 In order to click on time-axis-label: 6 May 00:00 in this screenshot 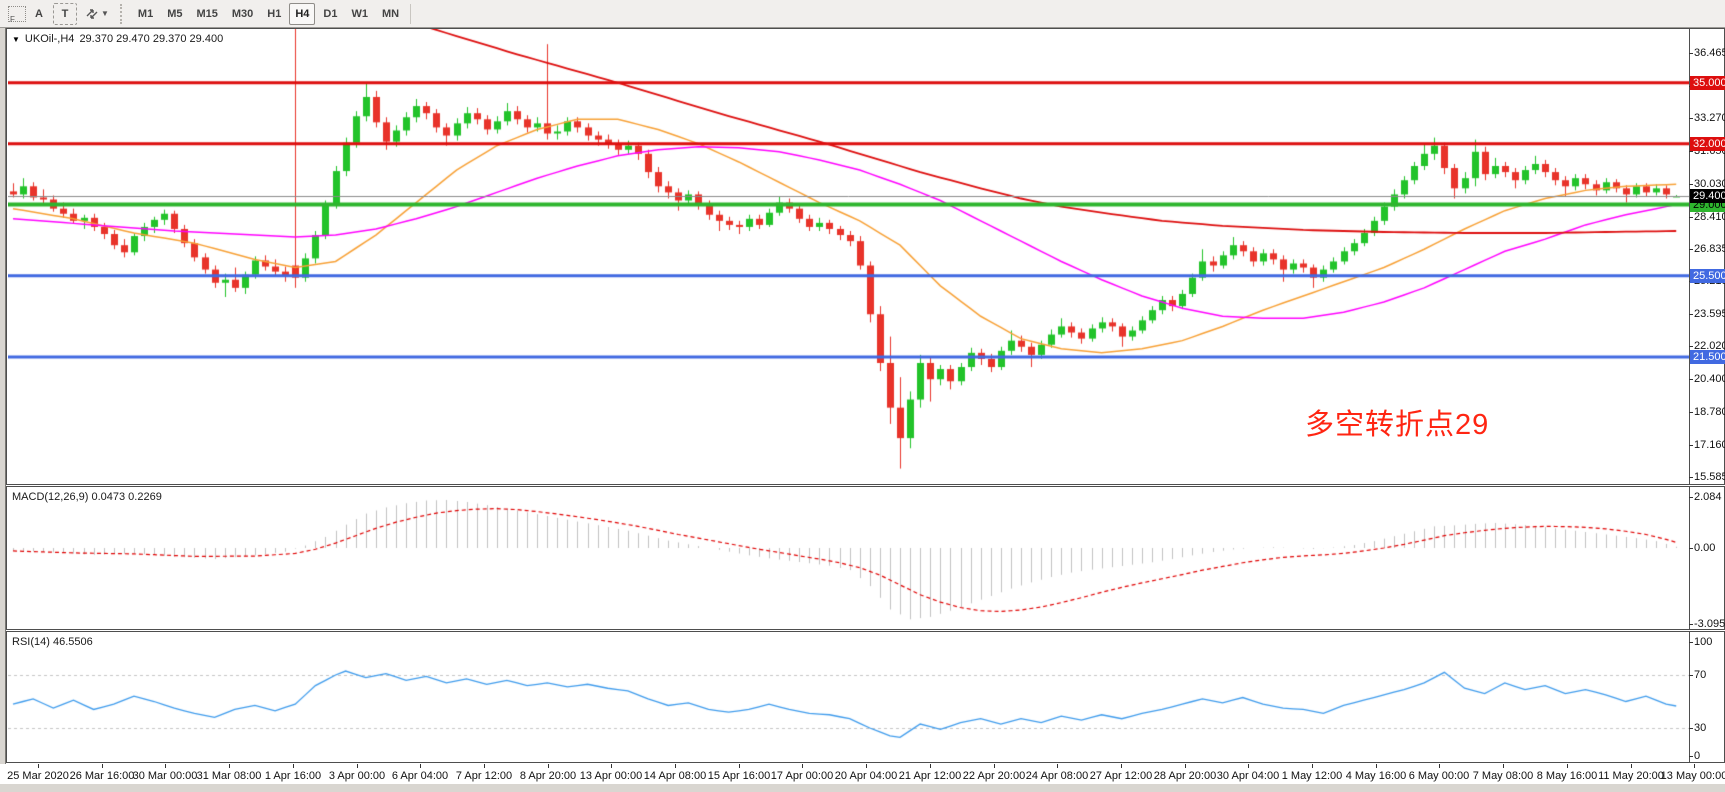, I will do `click(1439, 776)`.